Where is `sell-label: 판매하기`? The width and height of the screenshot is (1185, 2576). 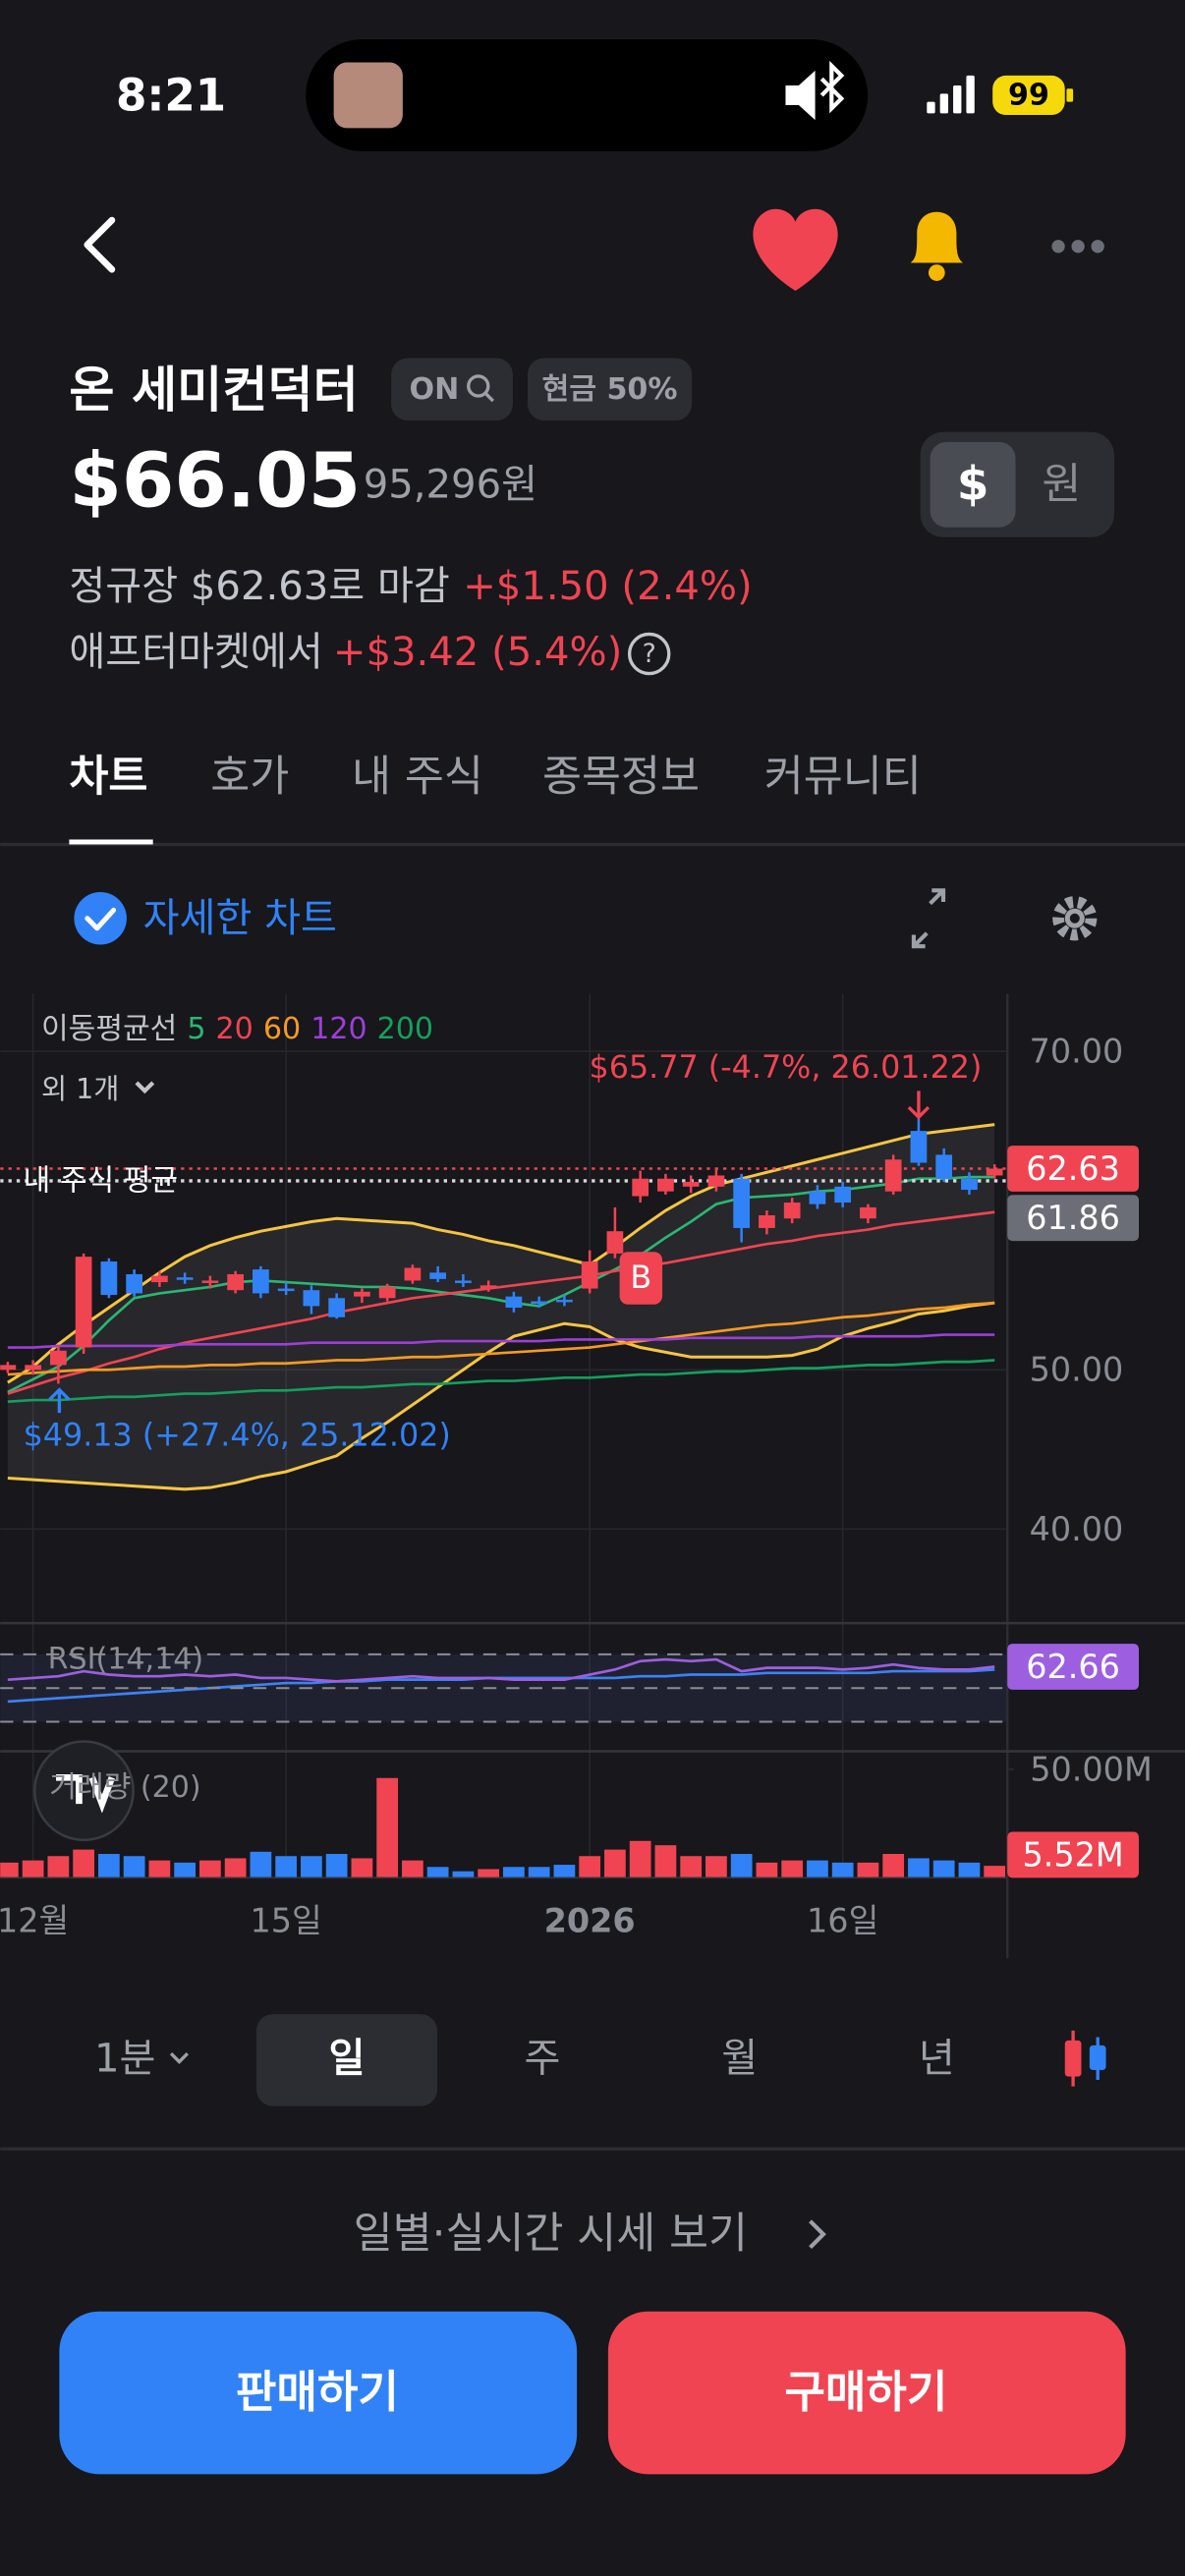
sell-label: 판매하기 is located at coordinates (318, 2392).